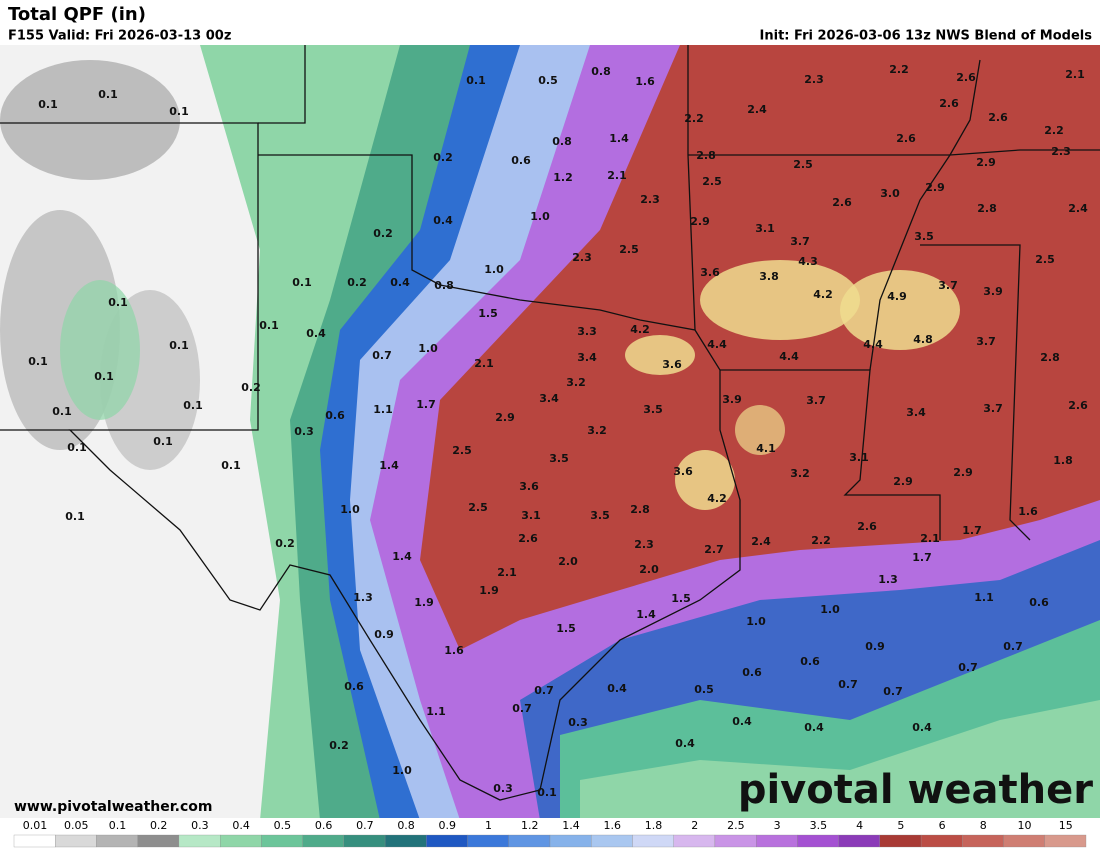  Describe the element at coordinates (76, 825) in the screenshot. I see `colorbar-label: 0.05` at that location.